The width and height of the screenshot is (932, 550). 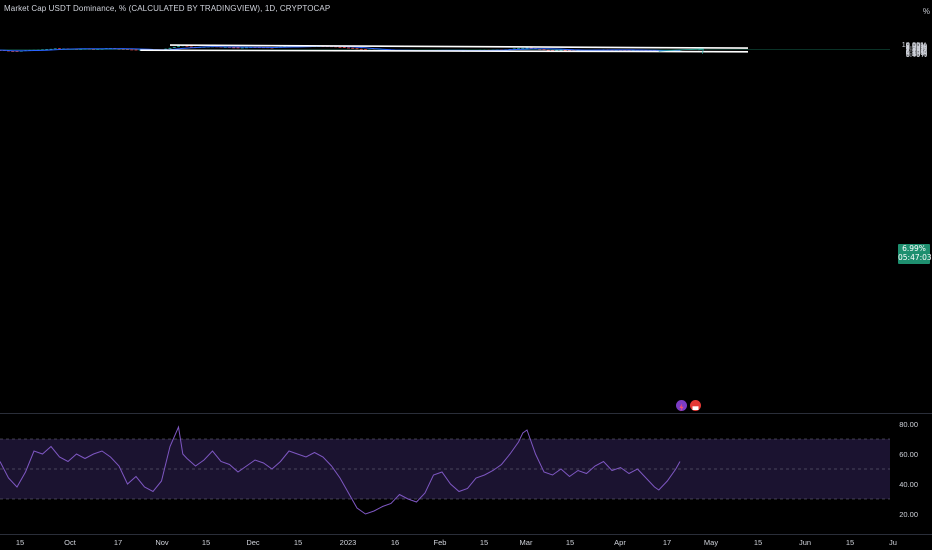 What do you see at coordinates (681, 50) in the screenshot?
I see `projection-arrow` at bounding box center [681, 50].